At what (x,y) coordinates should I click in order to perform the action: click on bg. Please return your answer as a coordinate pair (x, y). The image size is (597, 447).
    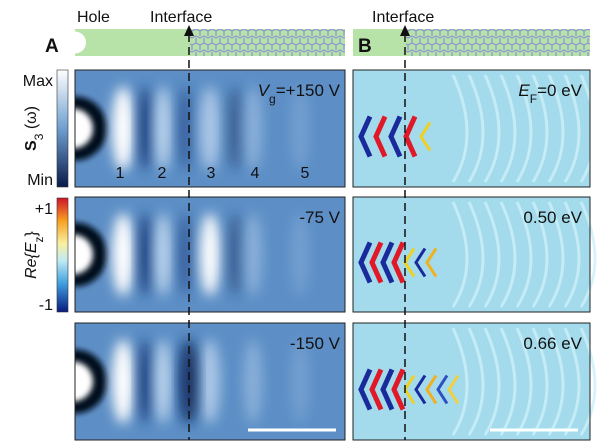
    Looking at the image, I should click on (471, 381).